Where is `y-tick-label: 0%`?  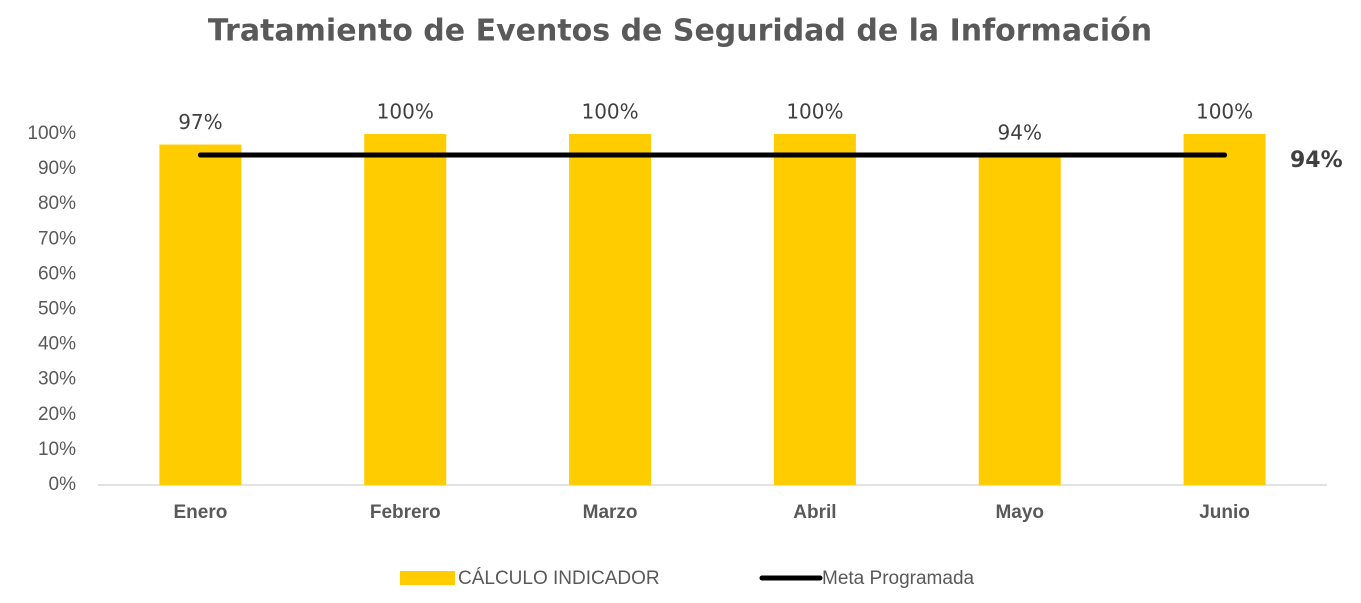
y-tick-label: 0% is located at coordinates (63, 484).